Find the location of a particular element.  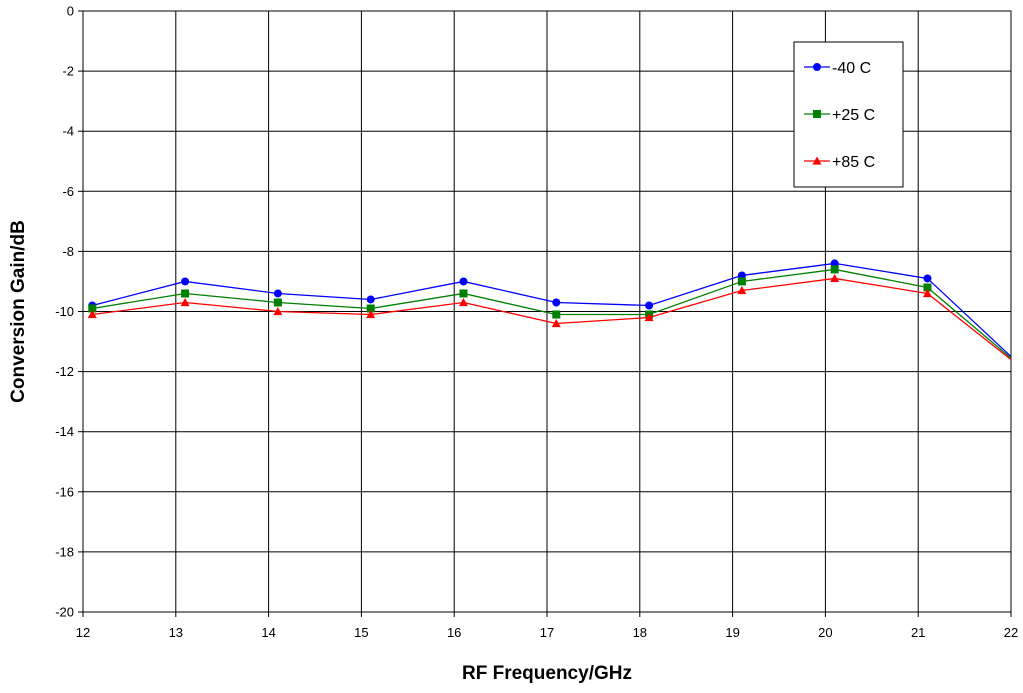

legend-item-1: +25 C is located at coordinates (839, 115).